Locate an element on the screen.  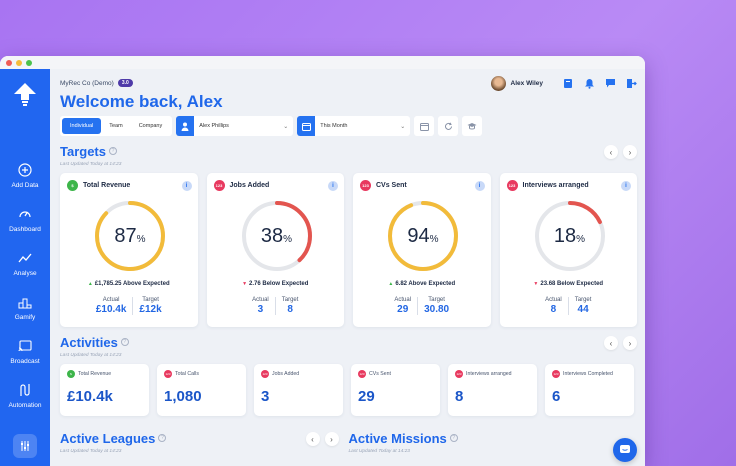
sidebar-item-automation: Automation is located at coordinates (25, 395).